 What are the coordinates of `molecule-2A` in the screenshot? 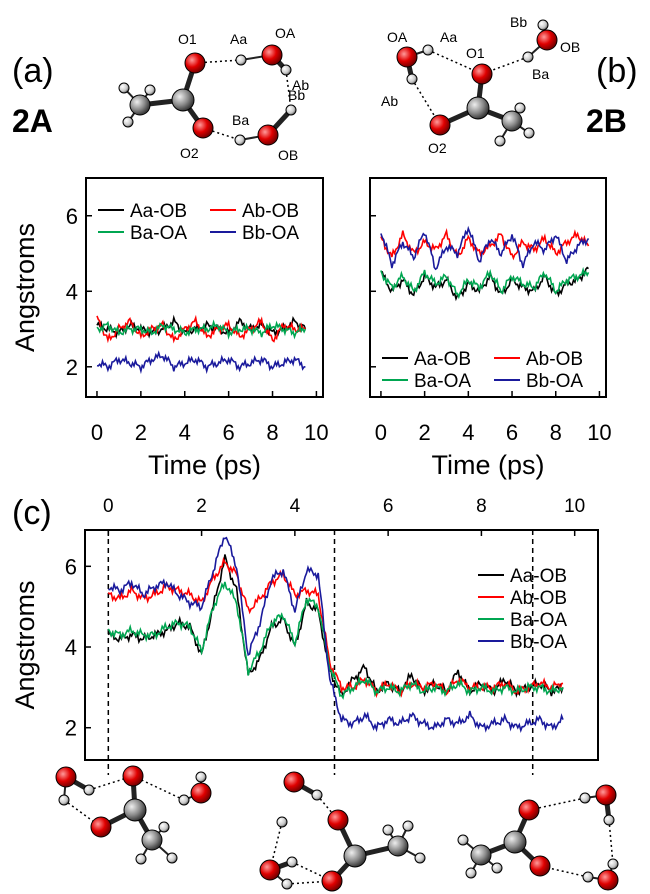 It's located at (207, 95).